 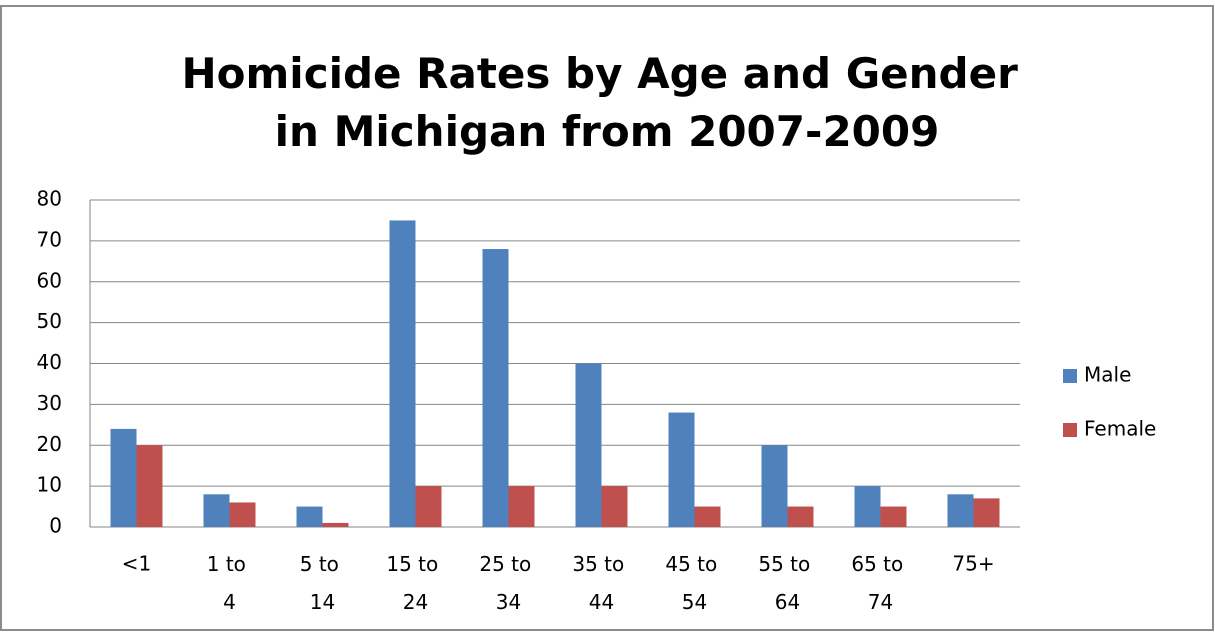 I want to click on x-tick-label: 45 to 54, so click(x=694, y=583).